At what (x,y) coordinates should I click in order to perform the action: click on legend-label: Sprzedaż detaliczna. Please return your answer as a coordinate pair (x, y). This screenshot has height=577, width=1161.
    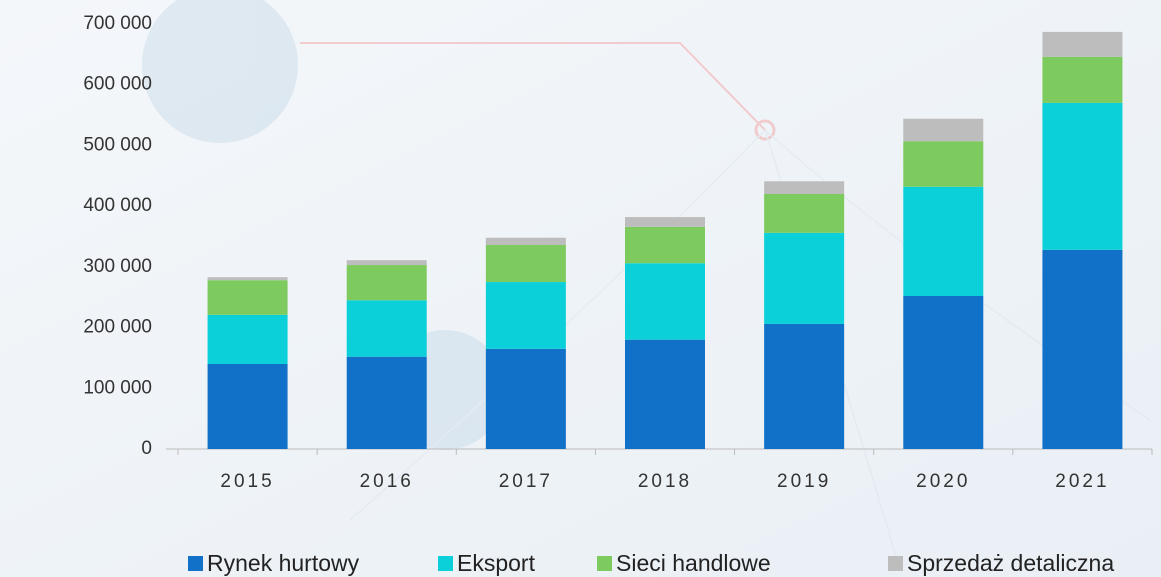
    Looking at the image, I should click on (1010, 563).